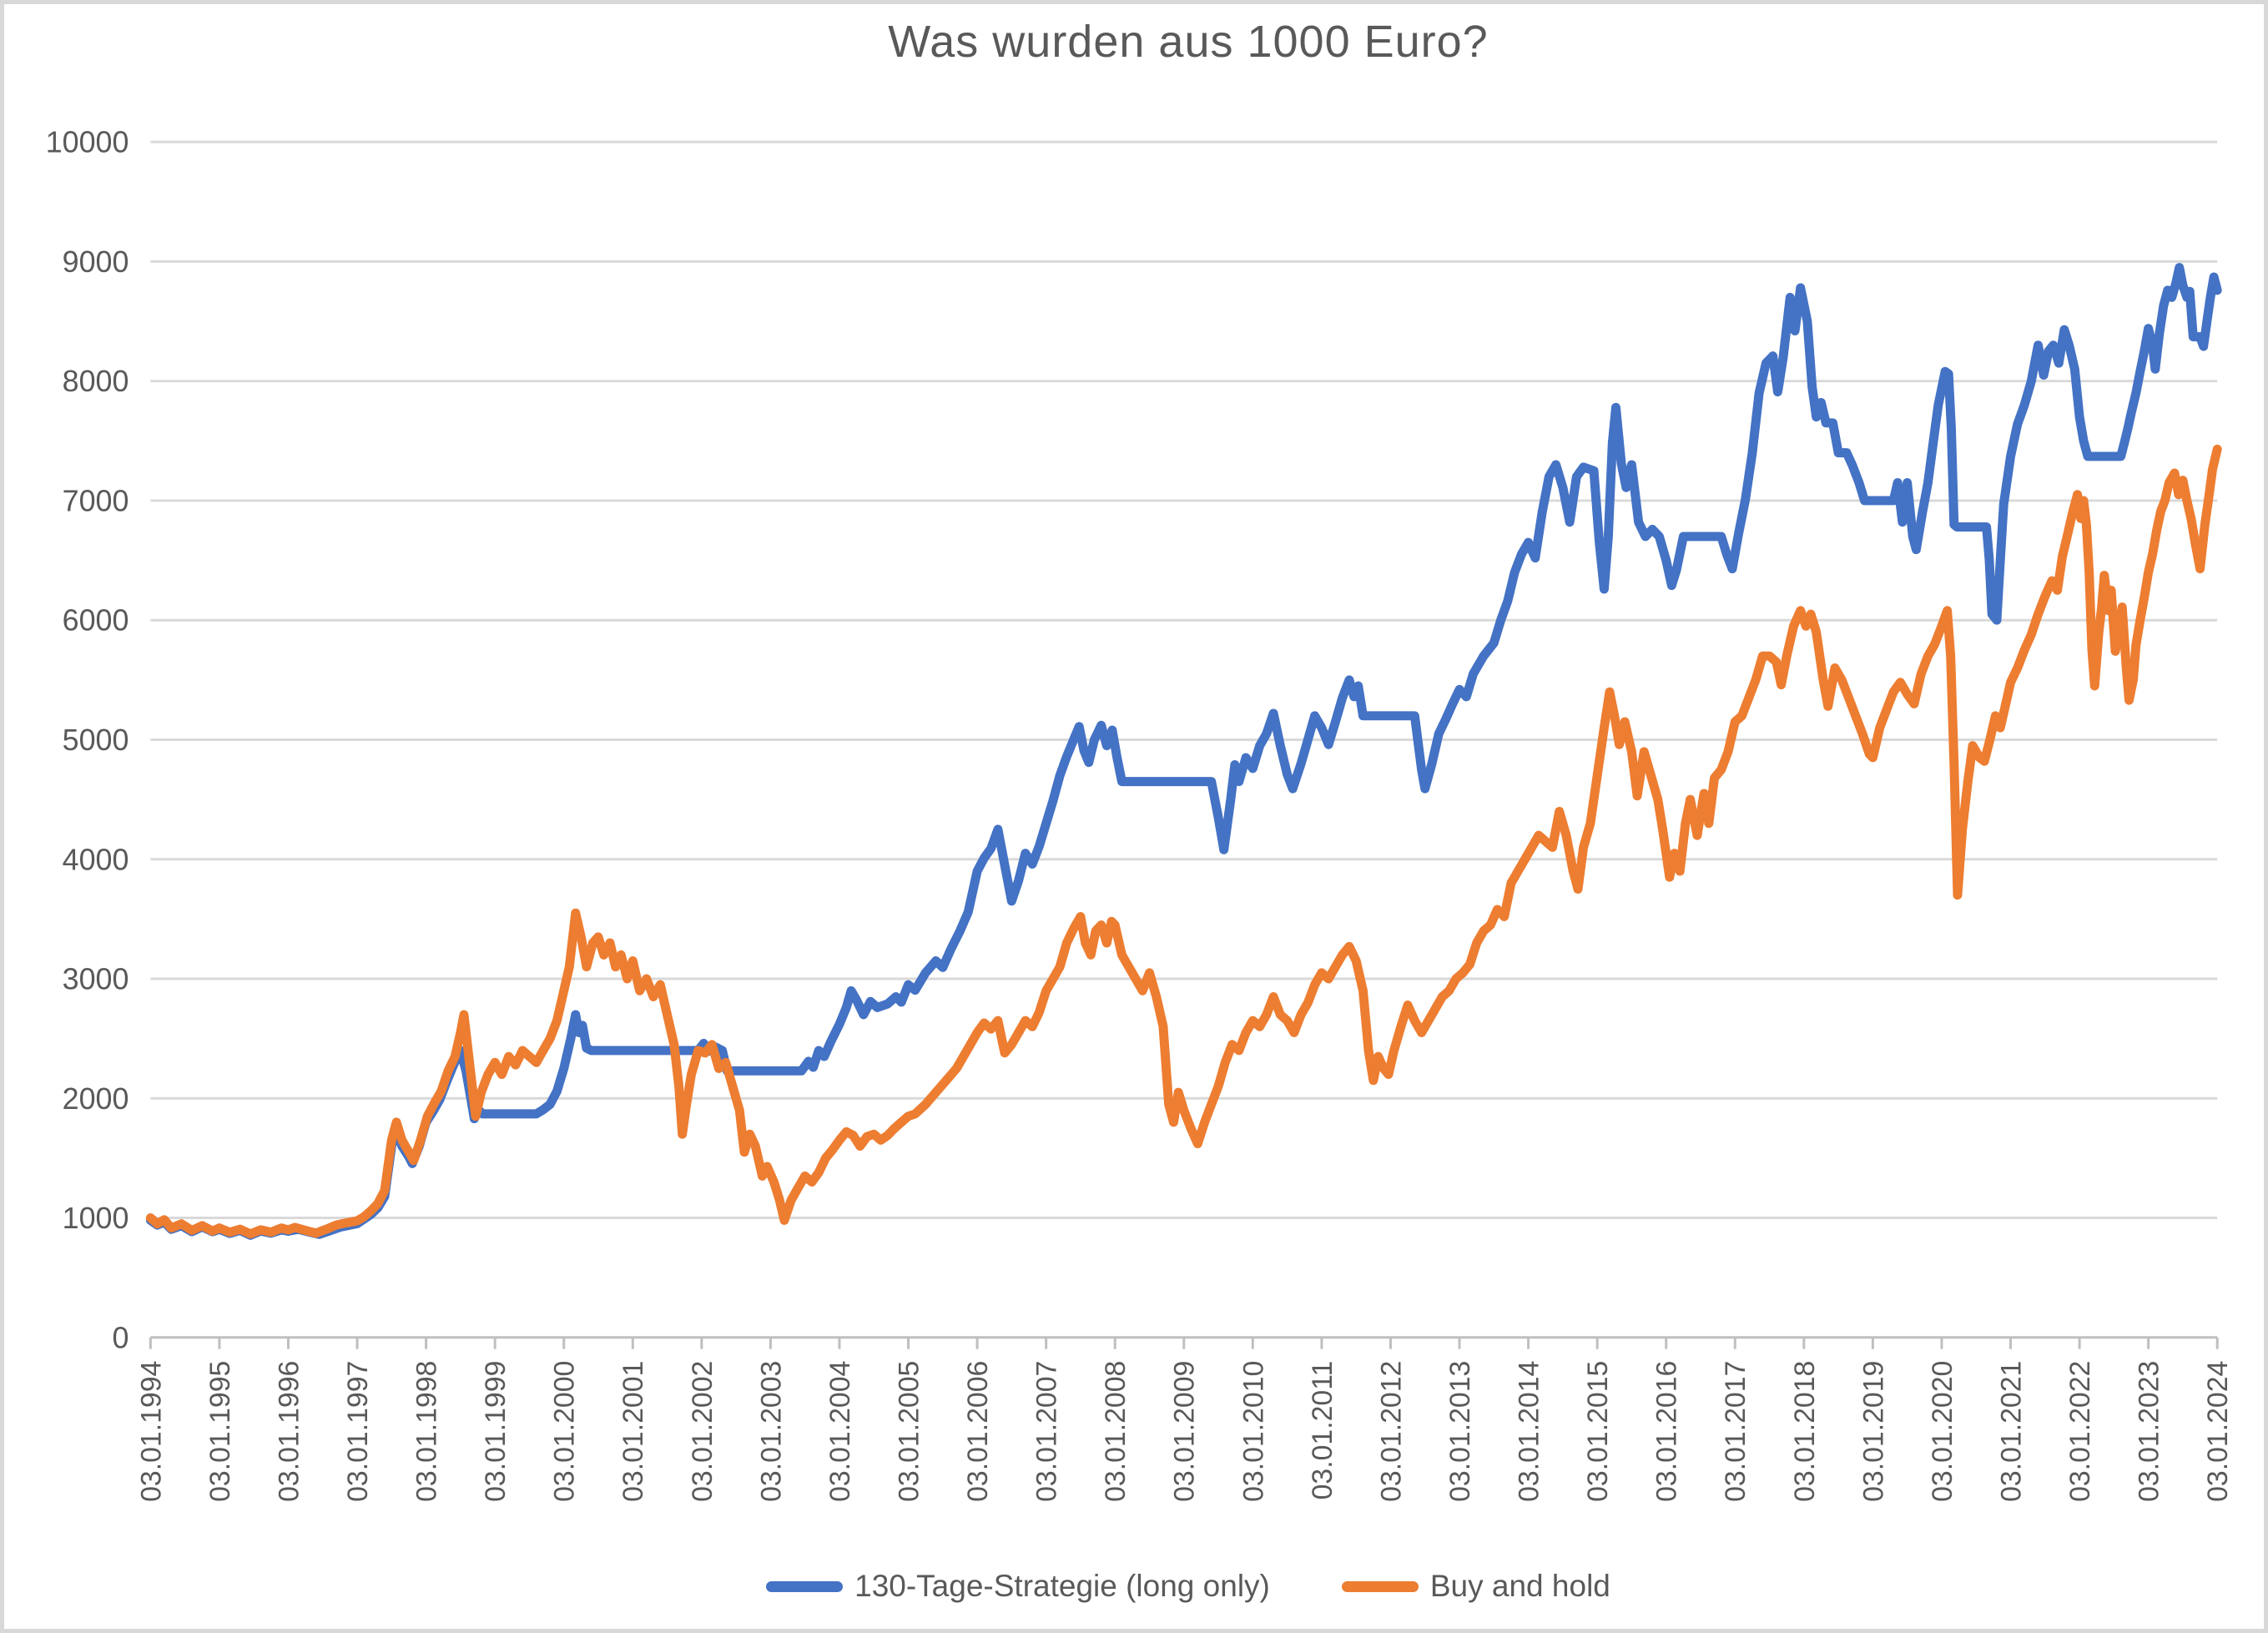  What do you see at coordinates (1805, 1431) in the screenshot?
I see `x-axis-tick-label: 03.01.2018` at bounding box center [1805, 1431].